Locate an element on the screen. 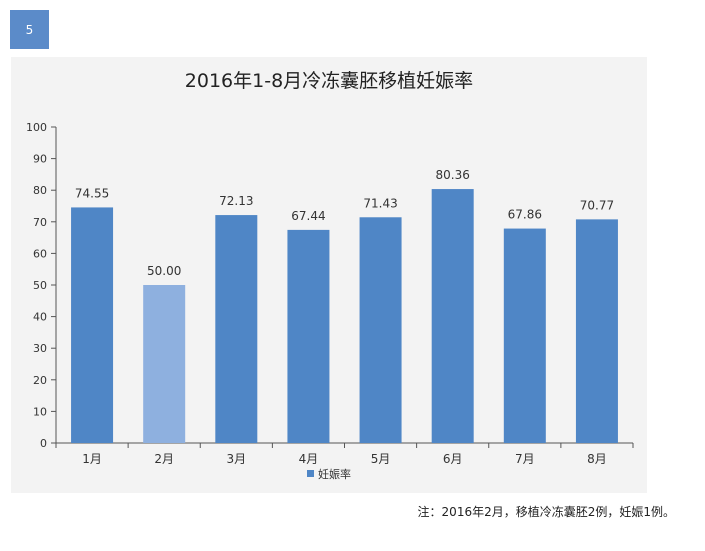 The image size is (705, 551). y-tick-label: 100 is located at coordinates (36, 127).